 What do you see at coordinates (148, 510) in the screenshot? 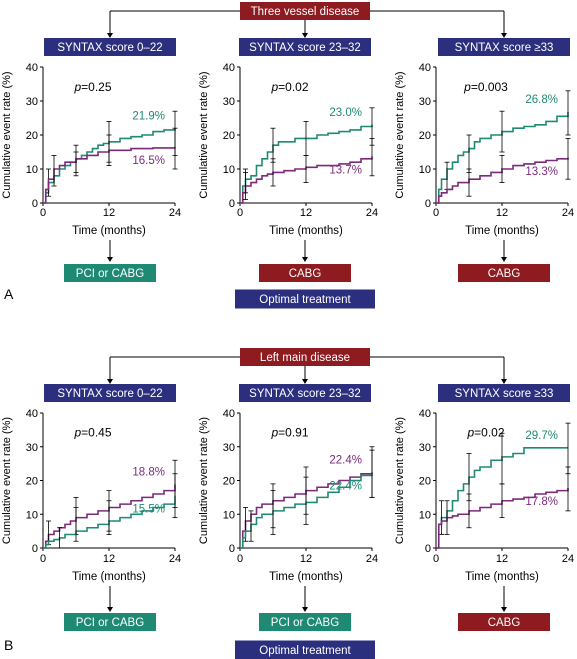
I see `end-value-label: 15.5%` at bounding box center [148, 510].